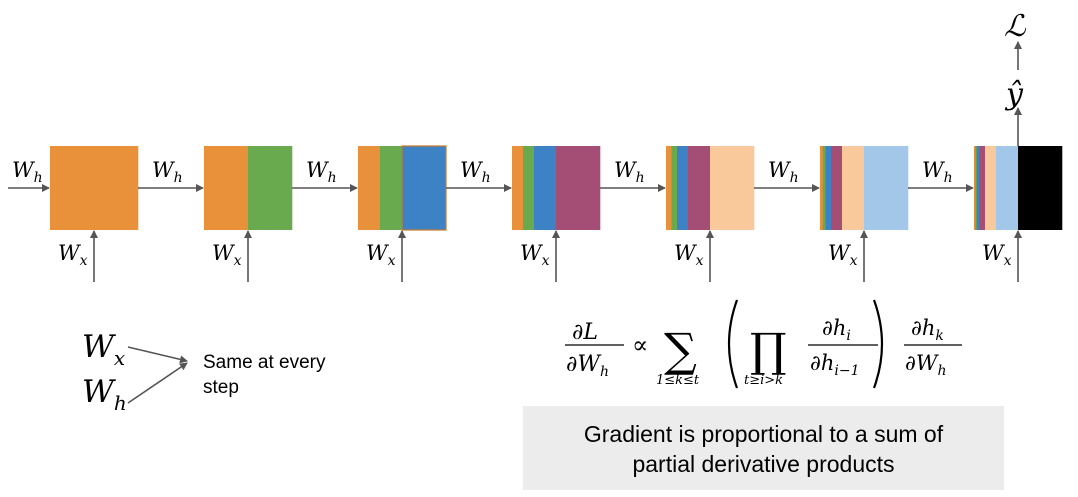 The width and height of the screenshot is (1078, 497). What do you see at coordinates (678, 380) in the screenshot?
I see `sum-limits: 1≤k≤t` at bounding box center [678, 380].